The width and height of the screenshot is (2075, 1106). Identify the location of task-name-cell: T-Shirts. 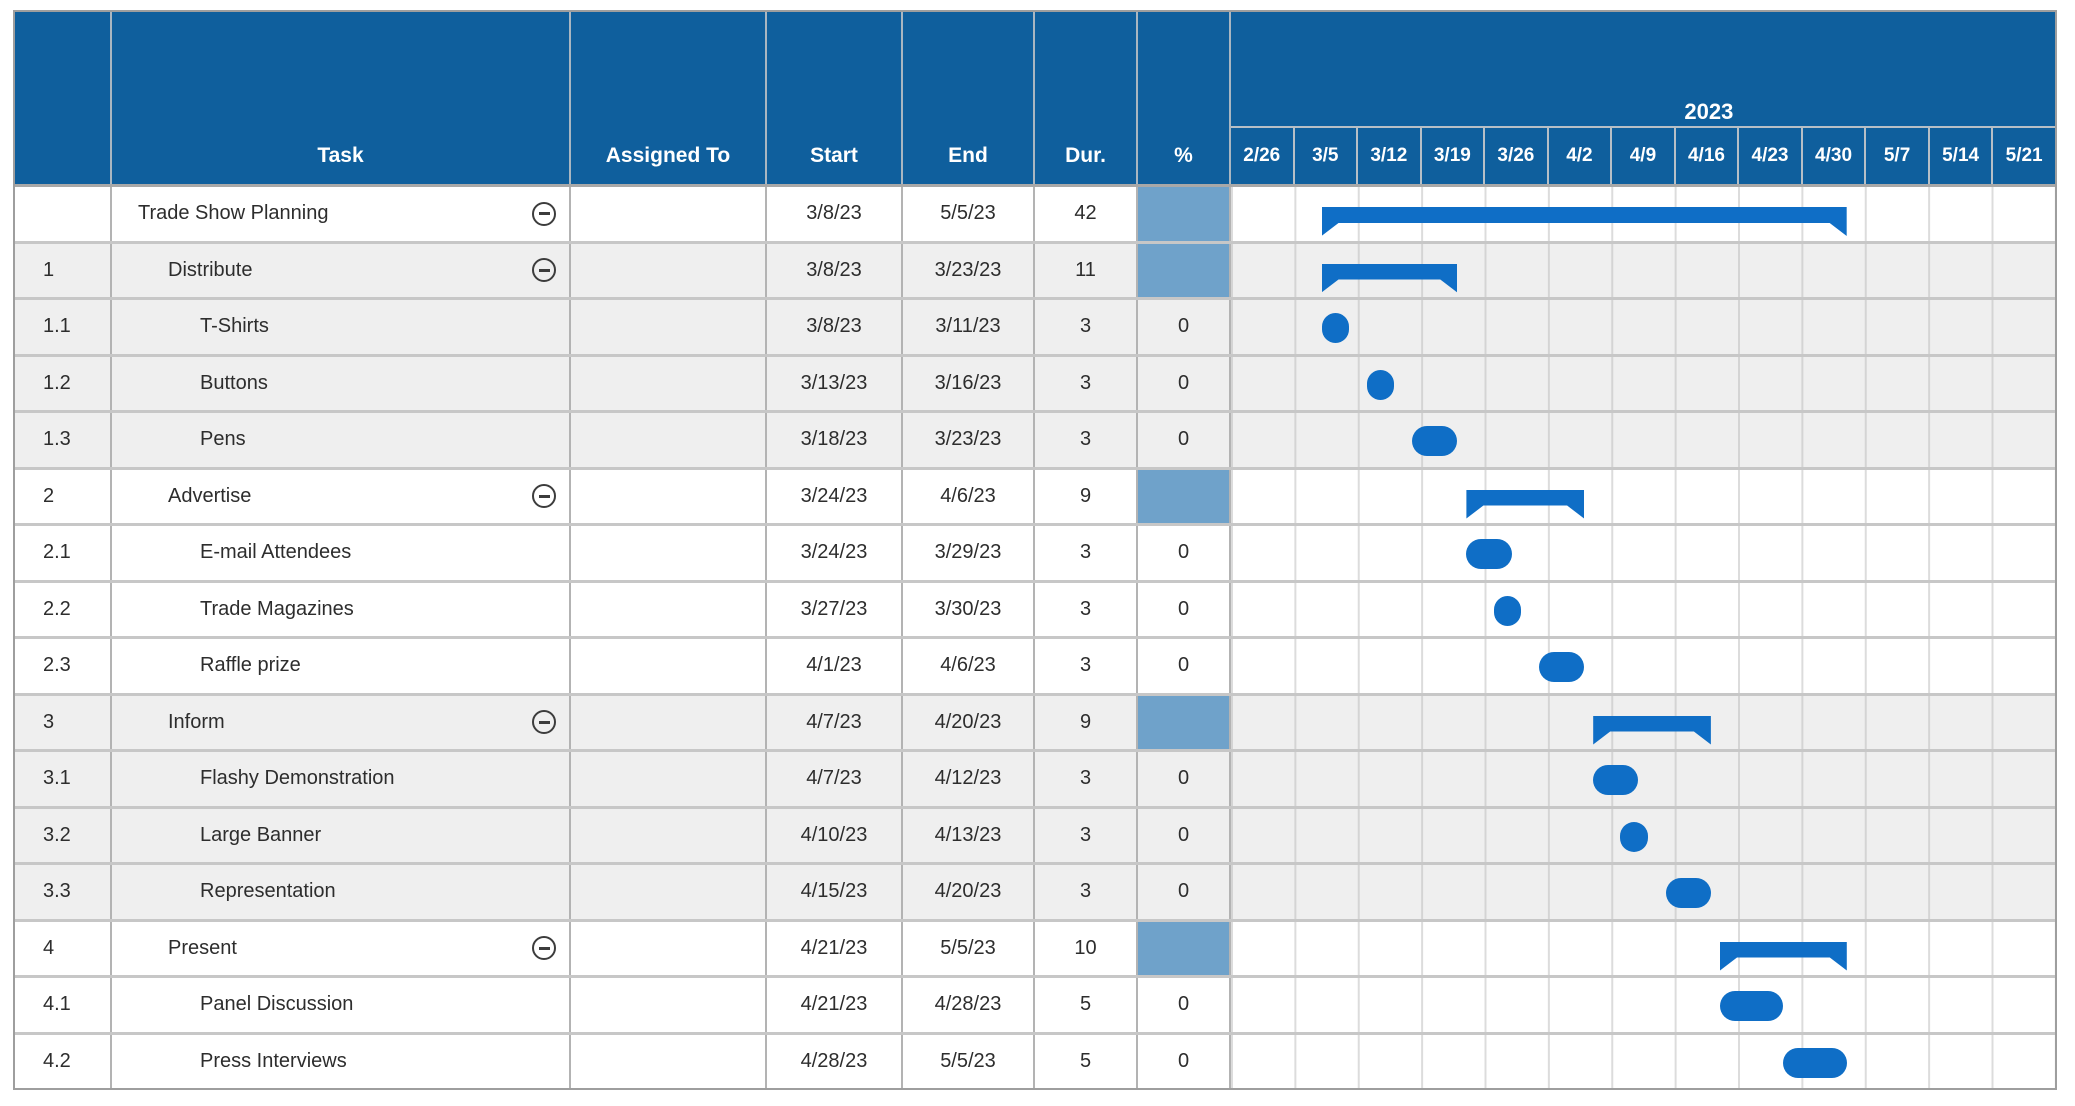
(341, 327).